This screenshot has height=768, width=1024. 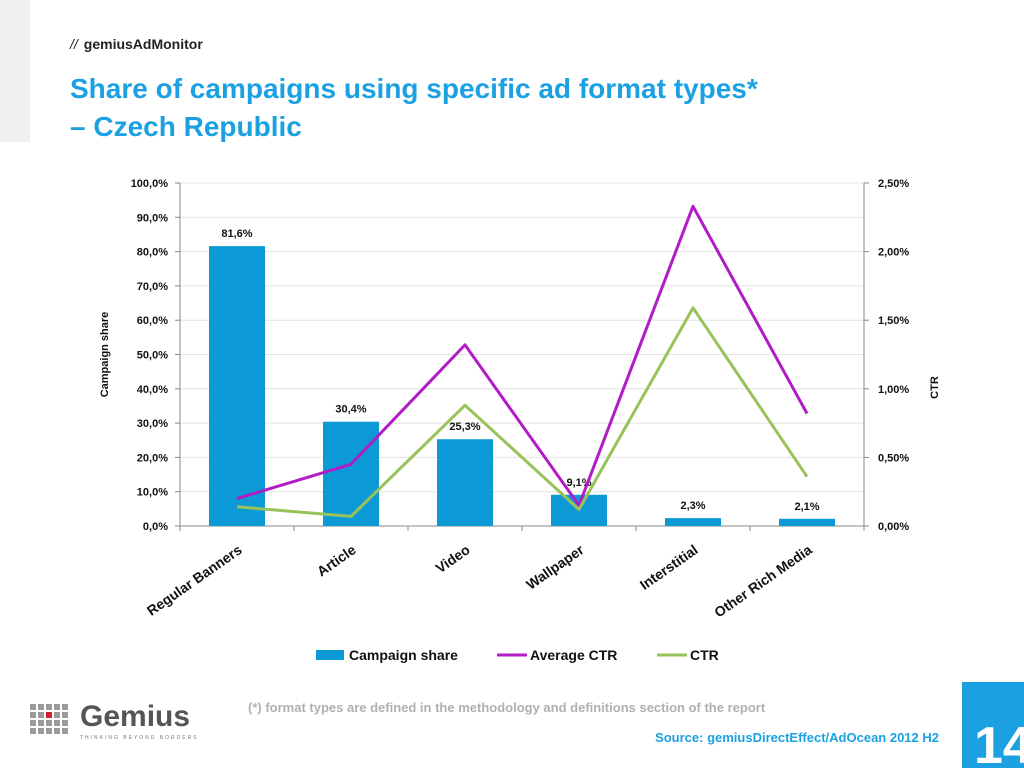 I want to click on y-tick-label: 90,0%, so click(x=152, y=218).